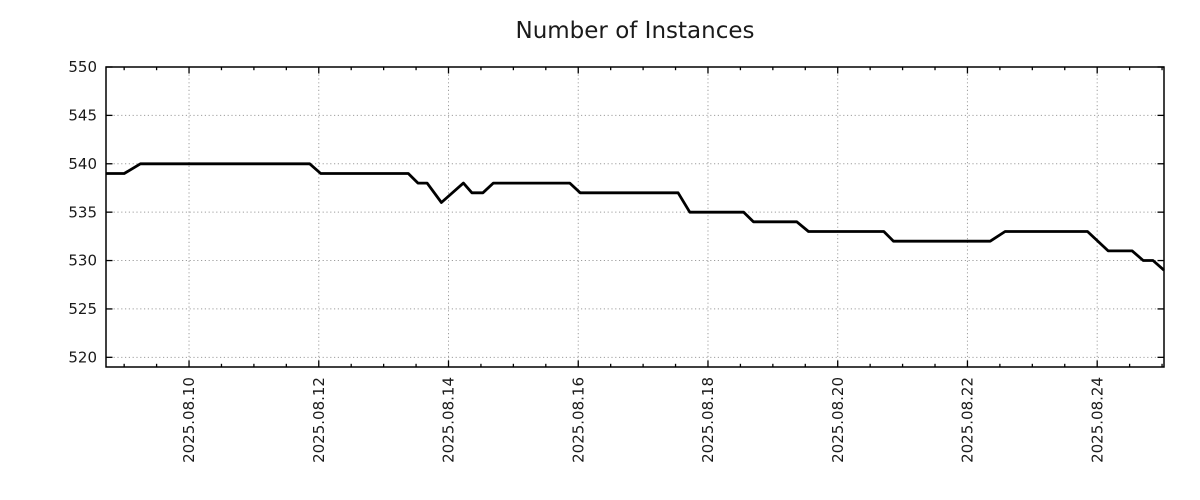  Describe the element at coordinates (838, 420) in the screenshot. I see `x-tick-label: 2025.08.20` at that location.